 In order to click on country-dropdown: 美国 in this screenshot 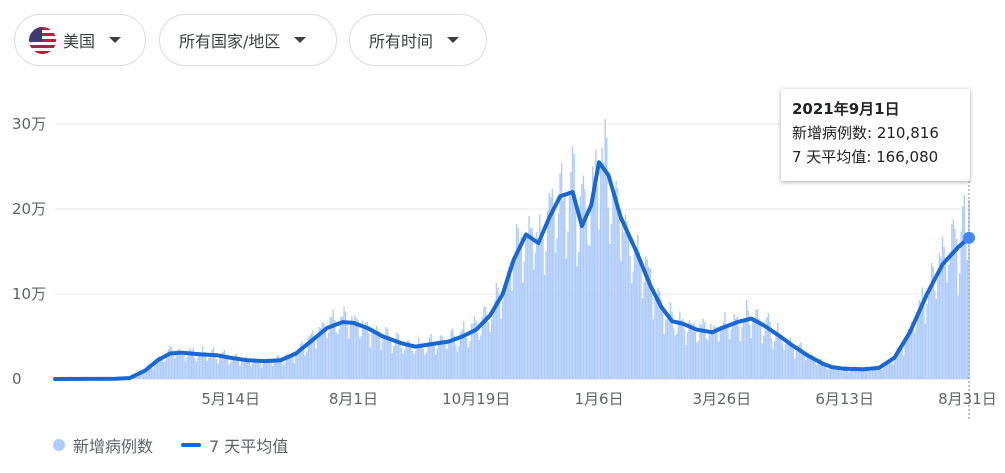, I will do `click(80, 40)`.